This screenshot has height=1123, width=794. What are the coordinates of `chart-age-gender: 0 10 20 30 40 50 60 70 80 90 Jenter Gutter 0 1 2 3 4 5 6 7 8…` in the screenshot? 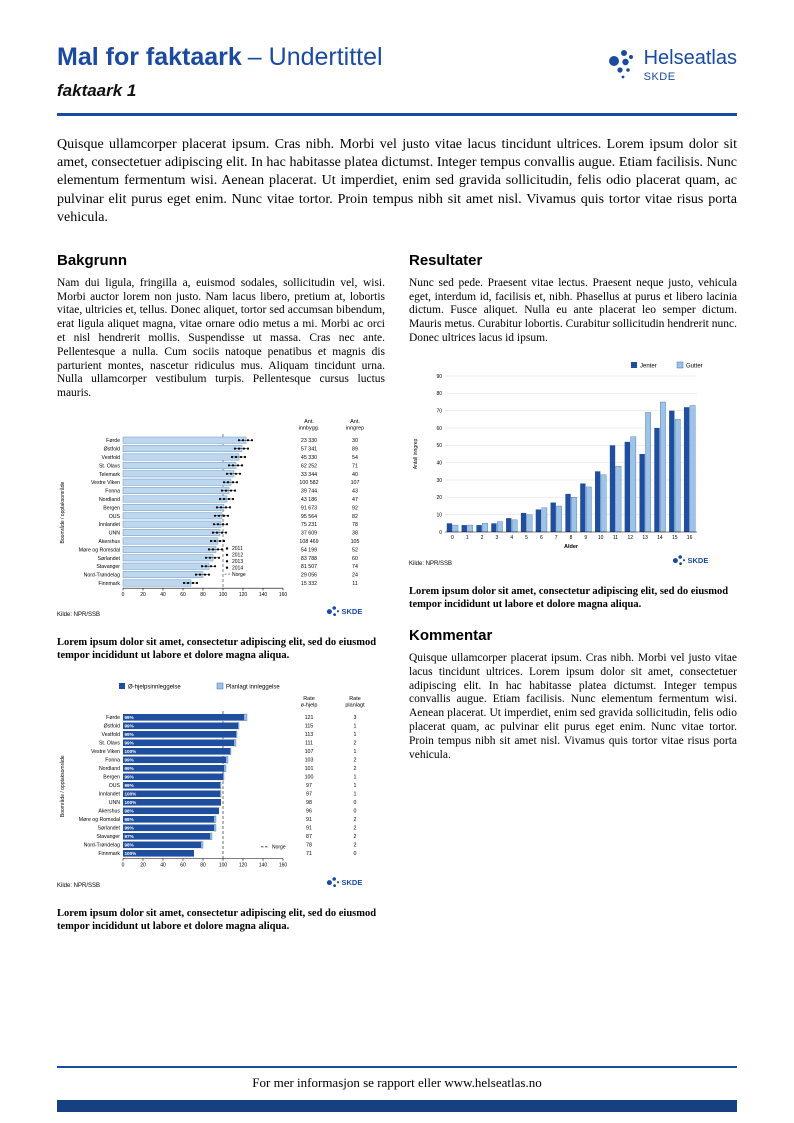 It's located at (573, 466).